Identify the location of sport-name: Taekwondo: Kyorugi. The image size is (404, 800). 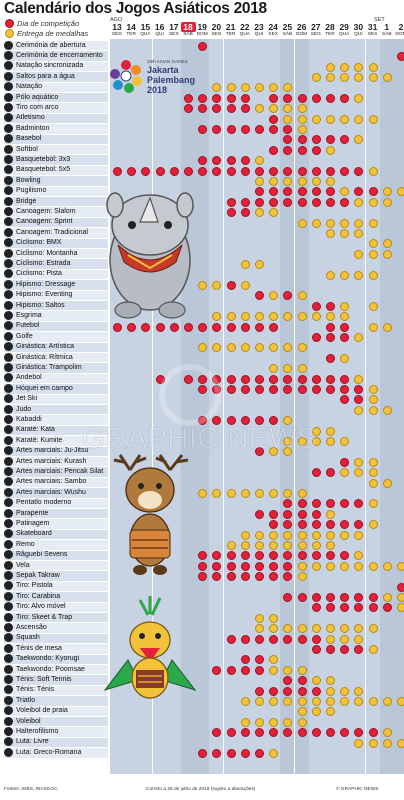
(48, 659).